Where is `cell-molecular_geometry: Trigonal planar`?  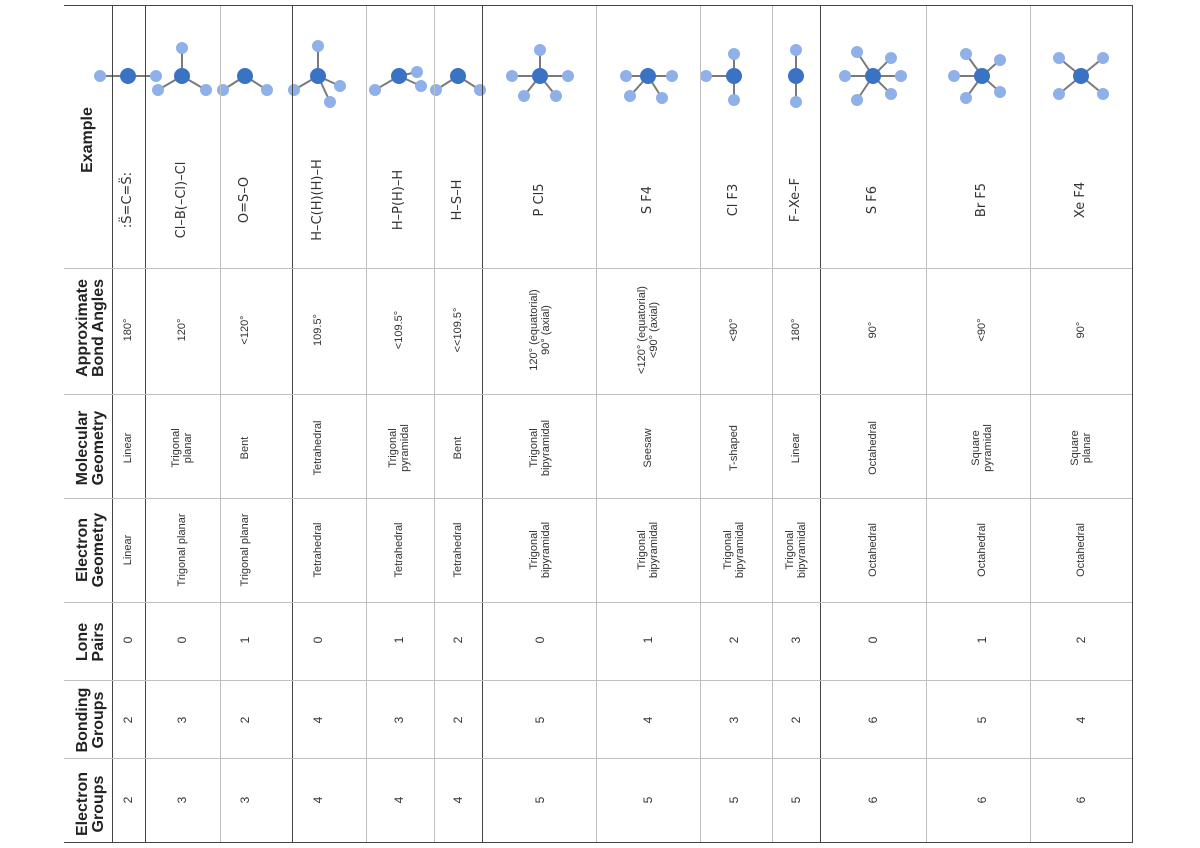
cell-molecular_geometry: Trigonal planar is located at coordinates (182, 448).